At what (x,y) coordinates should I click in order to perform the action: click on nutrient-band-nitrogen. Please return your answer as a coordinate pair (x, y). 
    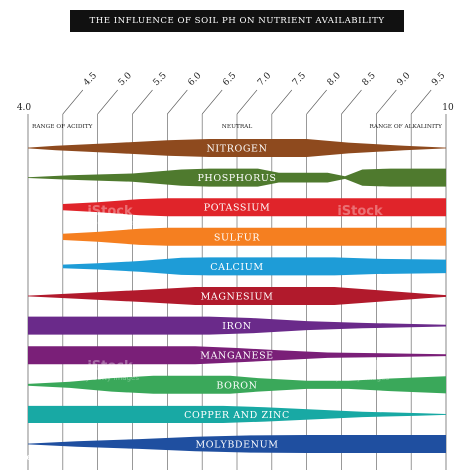
    Looking at the image, I should click on (237, 148).